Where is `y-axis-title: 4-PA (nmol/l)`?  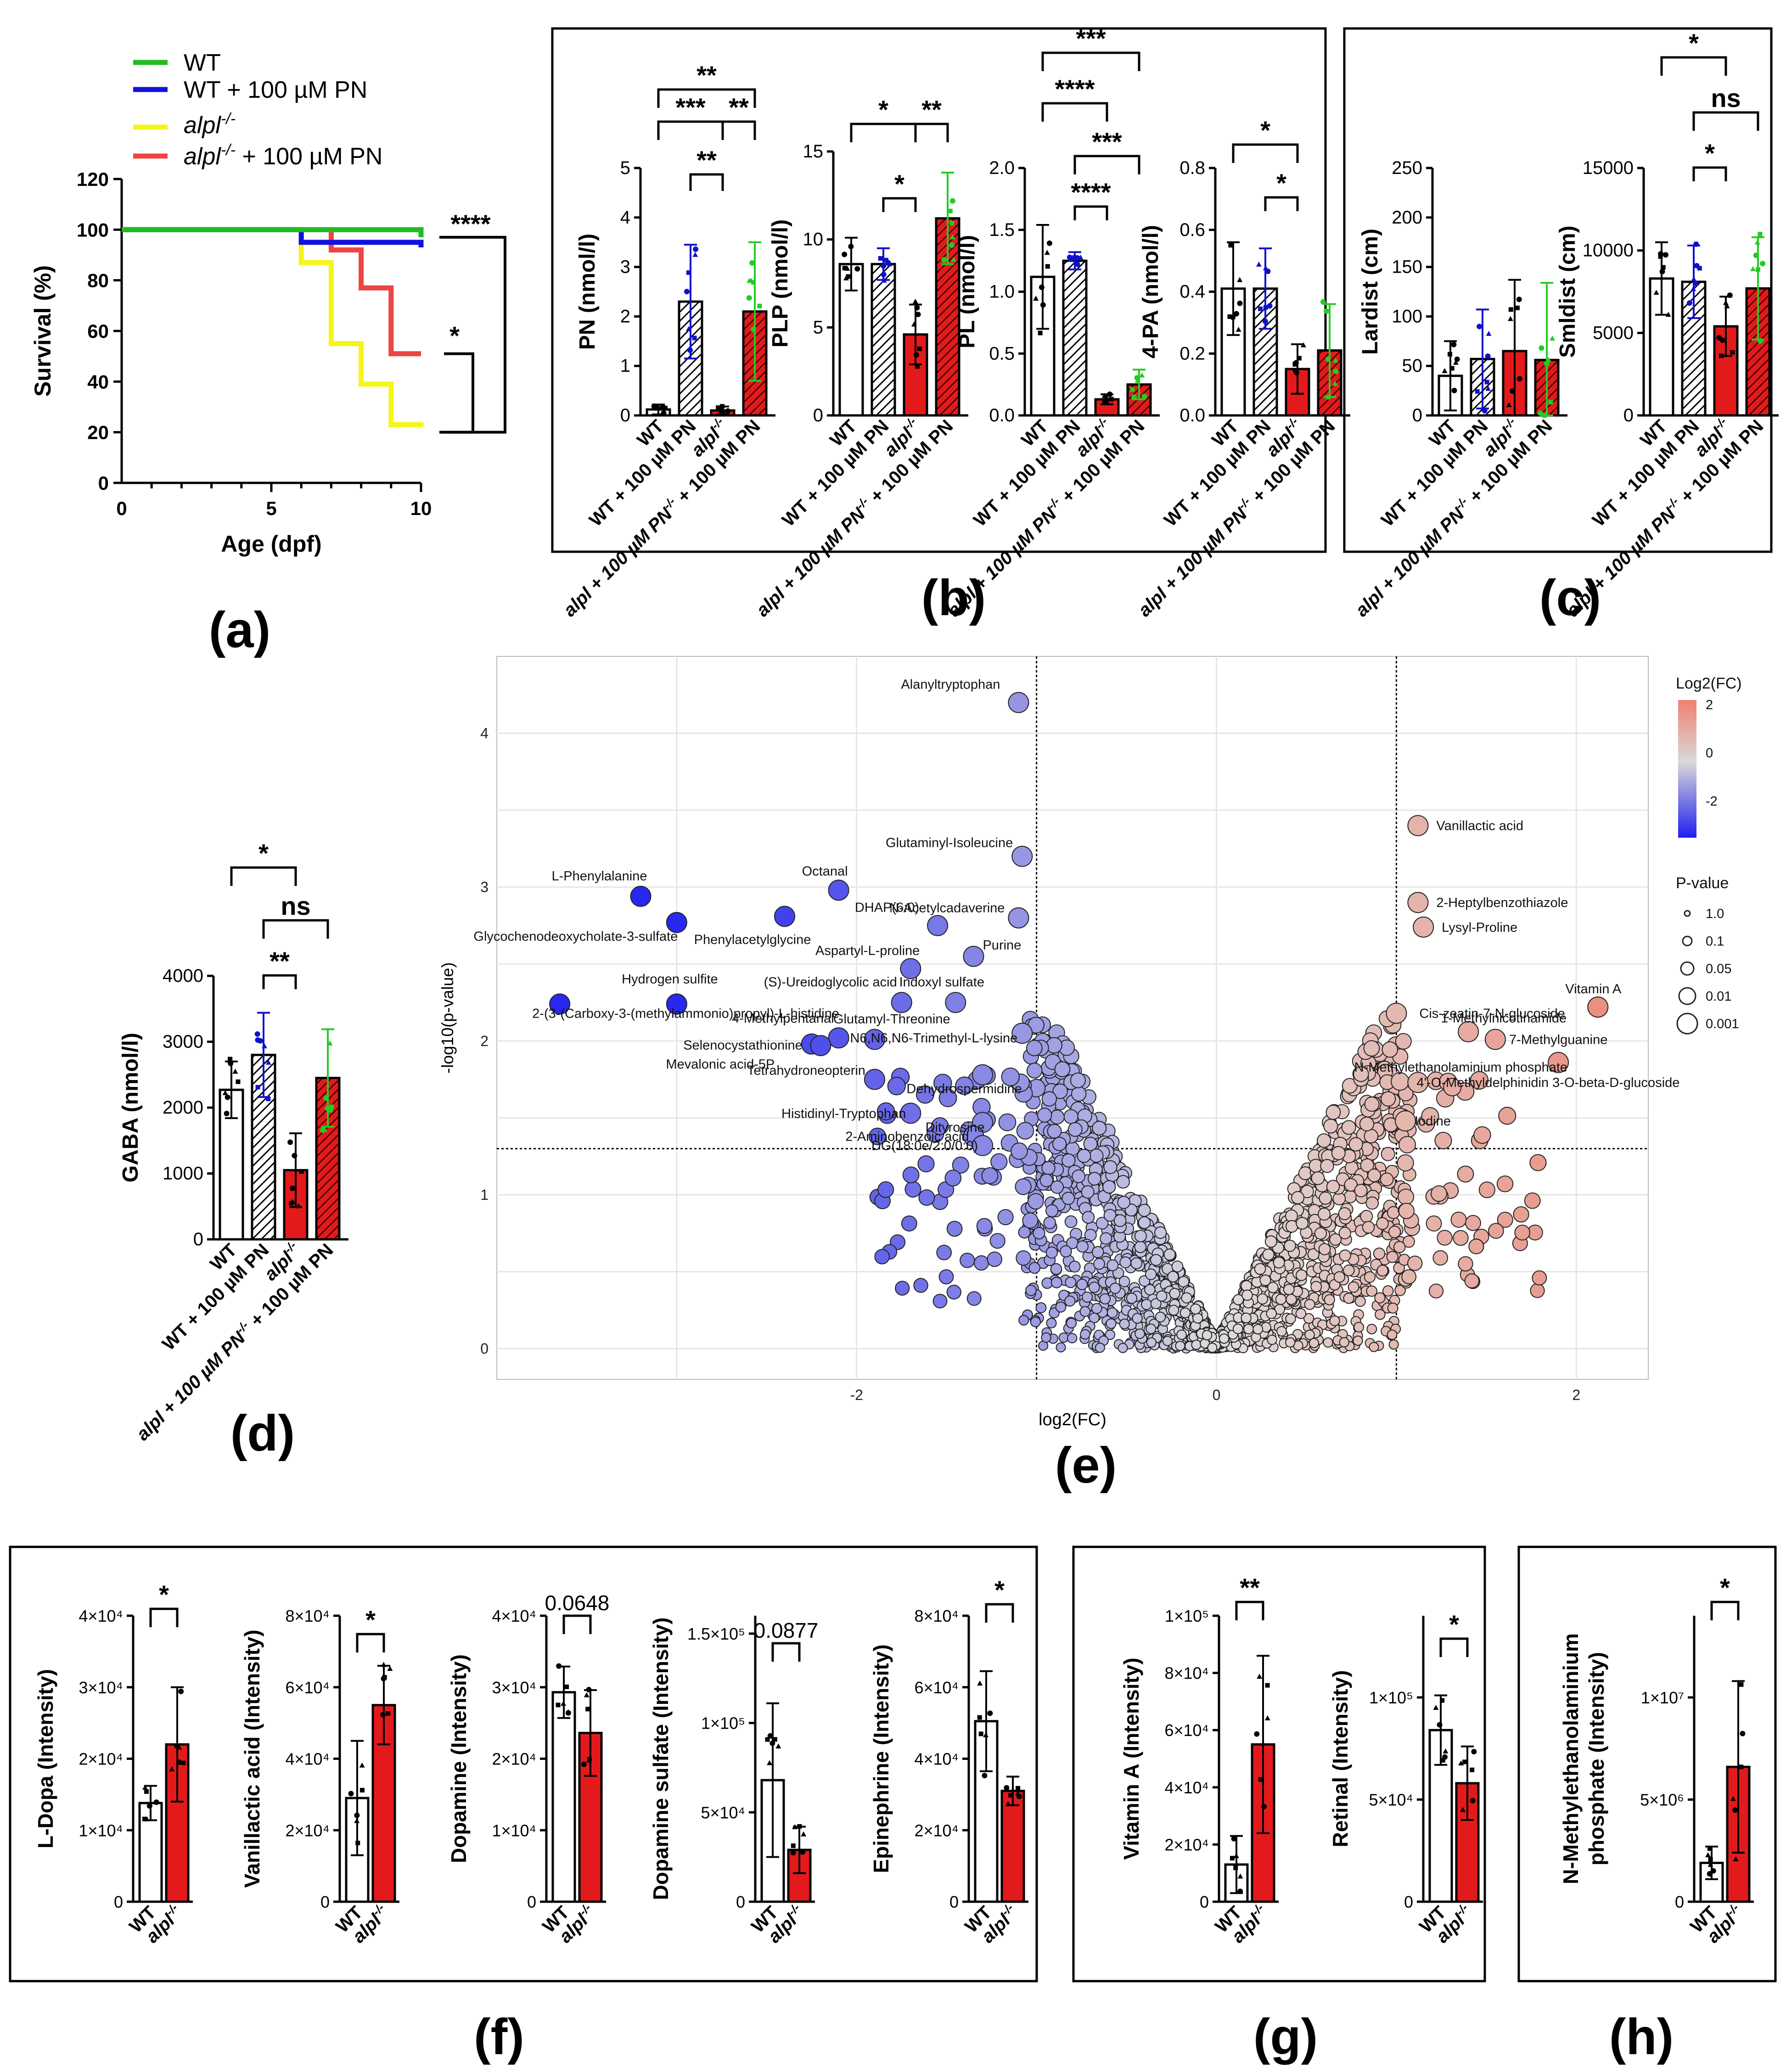 y-axis-title: 4-PA (nmol/l) is located at coordinates (1151, 291).